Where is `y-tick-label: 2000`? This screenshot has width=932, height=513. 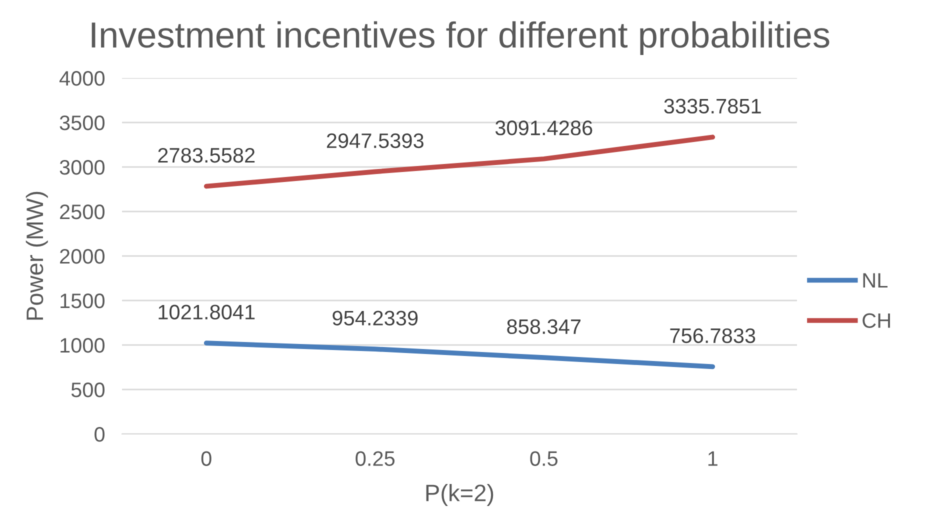 y-tick-label: 2000 is located at coordinates (82, 256).